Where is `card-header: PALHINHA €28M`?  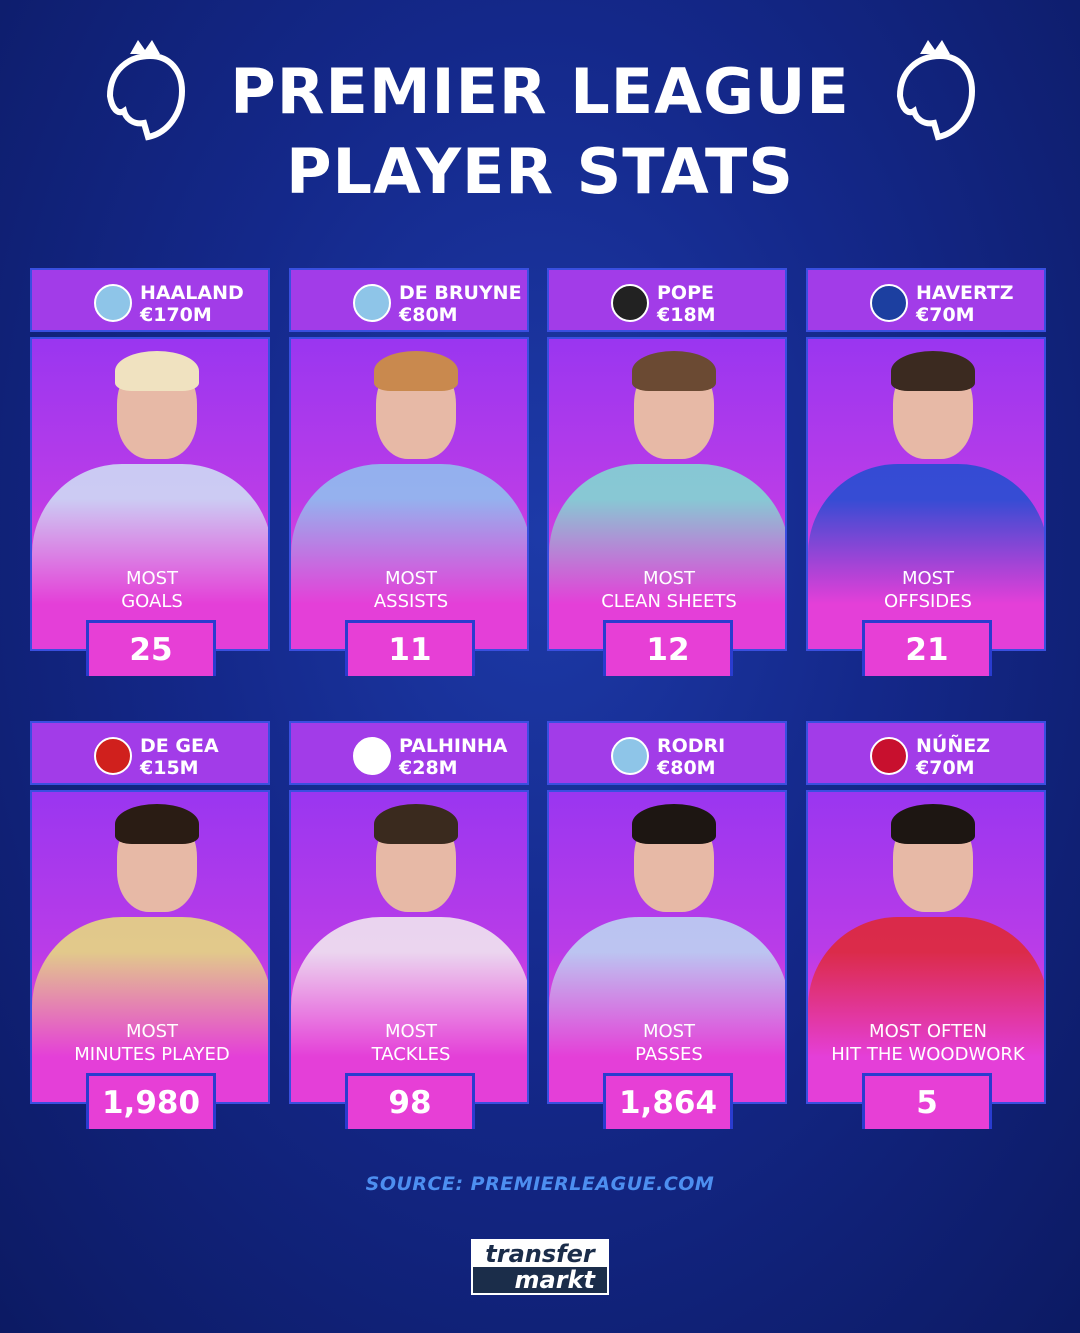 card-header: PALHINHA €28M is located at coordinates (409, 753).